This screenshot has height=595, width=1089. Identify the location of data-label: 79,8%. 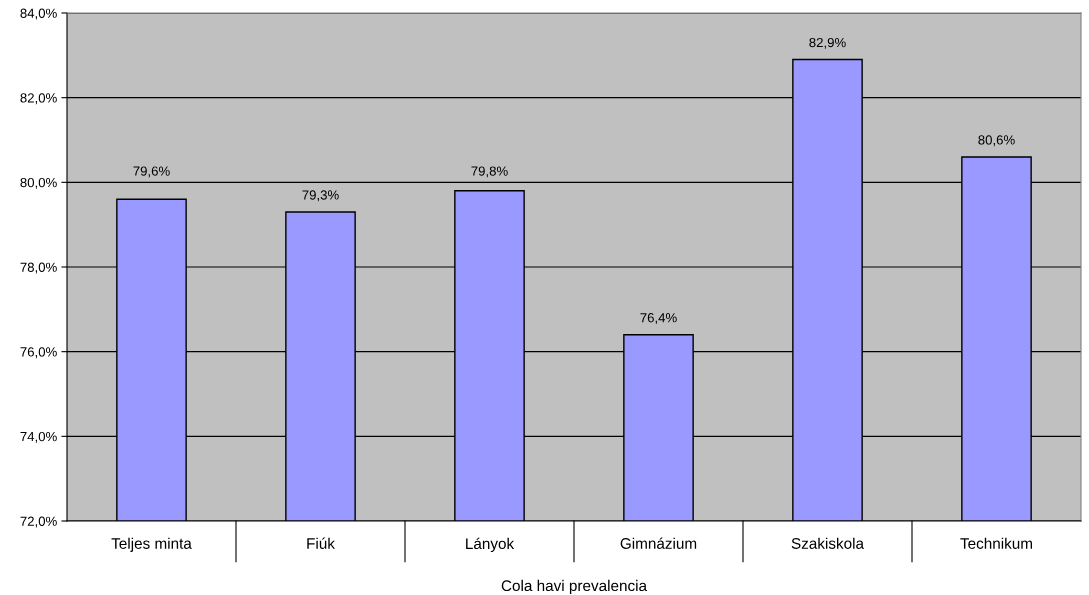
(489, 172).